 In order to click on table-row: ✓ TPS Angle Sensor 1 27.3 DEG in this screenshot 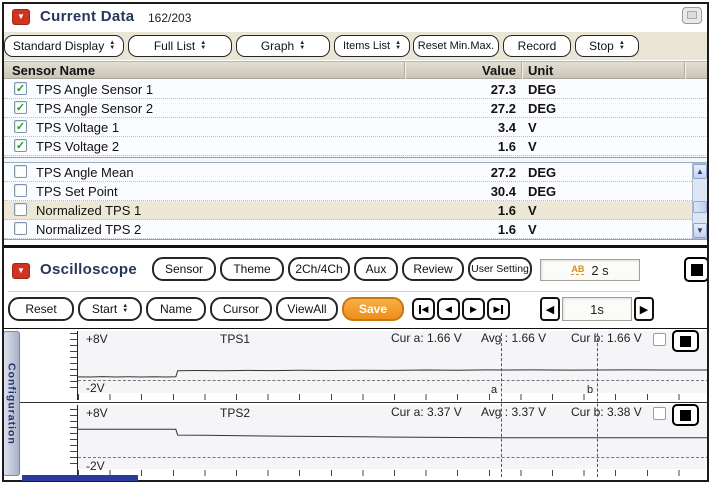, I will do `click(356, 89)`.